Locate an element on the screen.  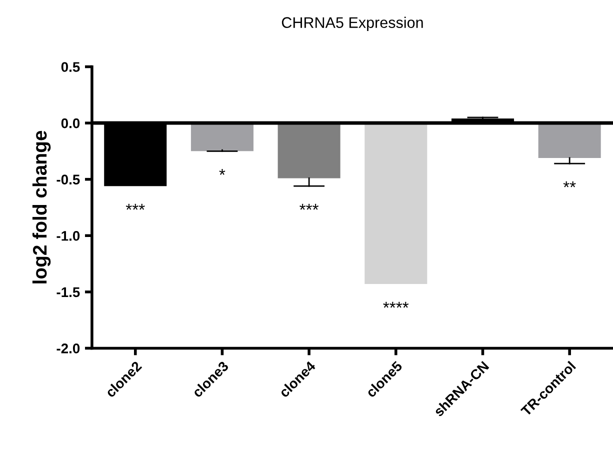
y-tick-label: -0.5 is located at coordinates (68, 179).